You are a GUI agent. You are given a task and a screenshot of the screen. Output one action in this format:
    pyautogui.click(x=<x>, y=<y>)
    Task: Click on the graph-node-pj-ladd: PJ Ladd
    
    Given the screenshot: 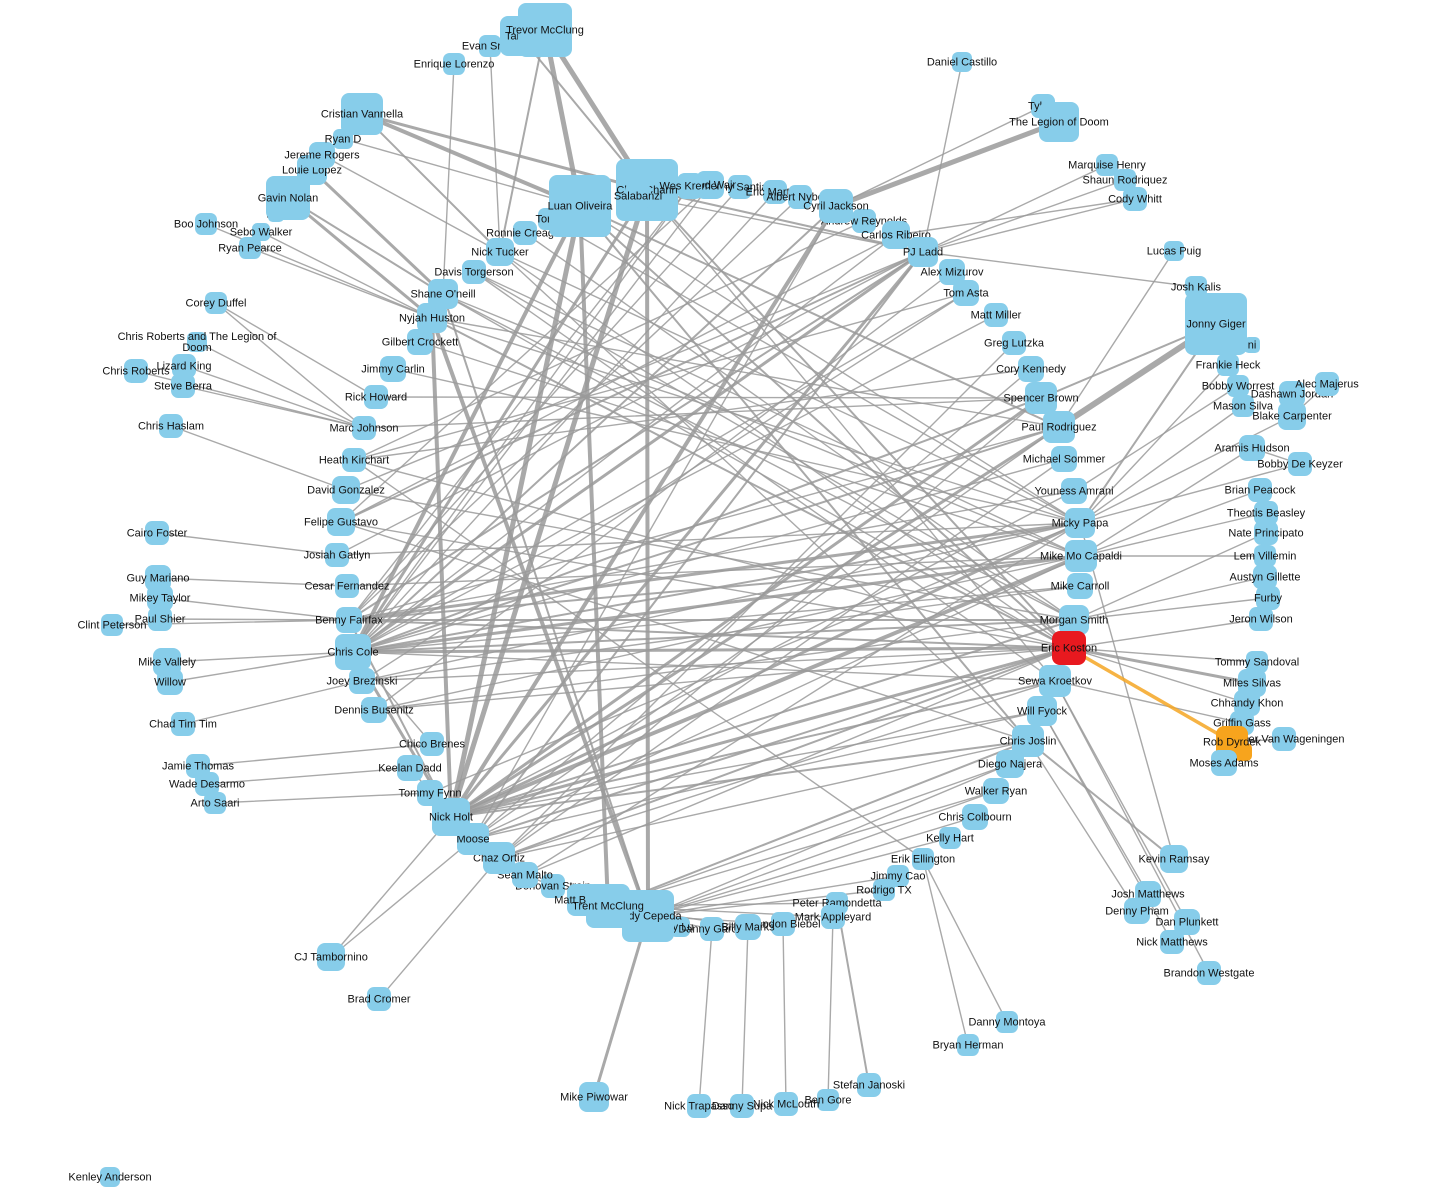 What is the action you would take?
    pyautogui.click(x=923, y=252)
    